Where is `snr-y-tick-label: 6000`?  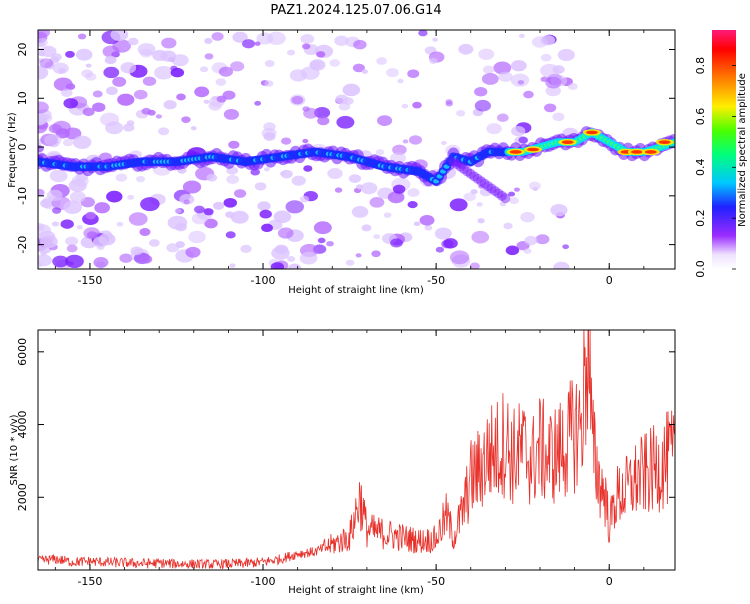
snr-y-tick-label: 6000 is located at coordinates (22, 352).